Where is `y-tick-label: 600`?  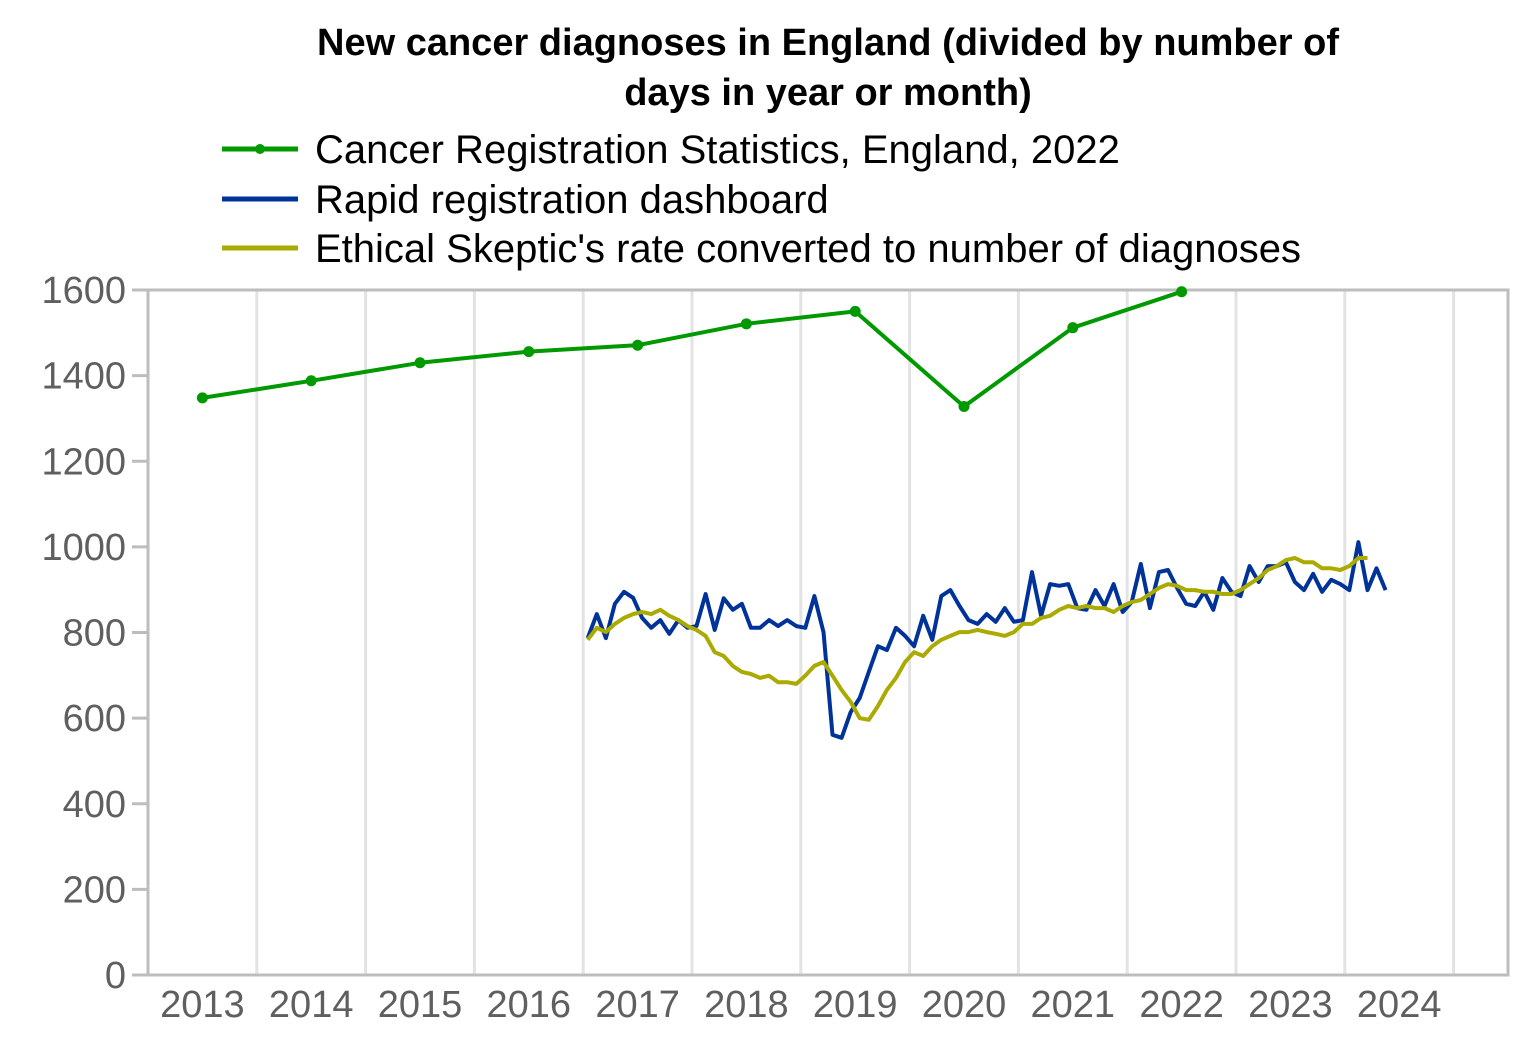 y-tick-label: 600 is located at coordinates (94, 719).